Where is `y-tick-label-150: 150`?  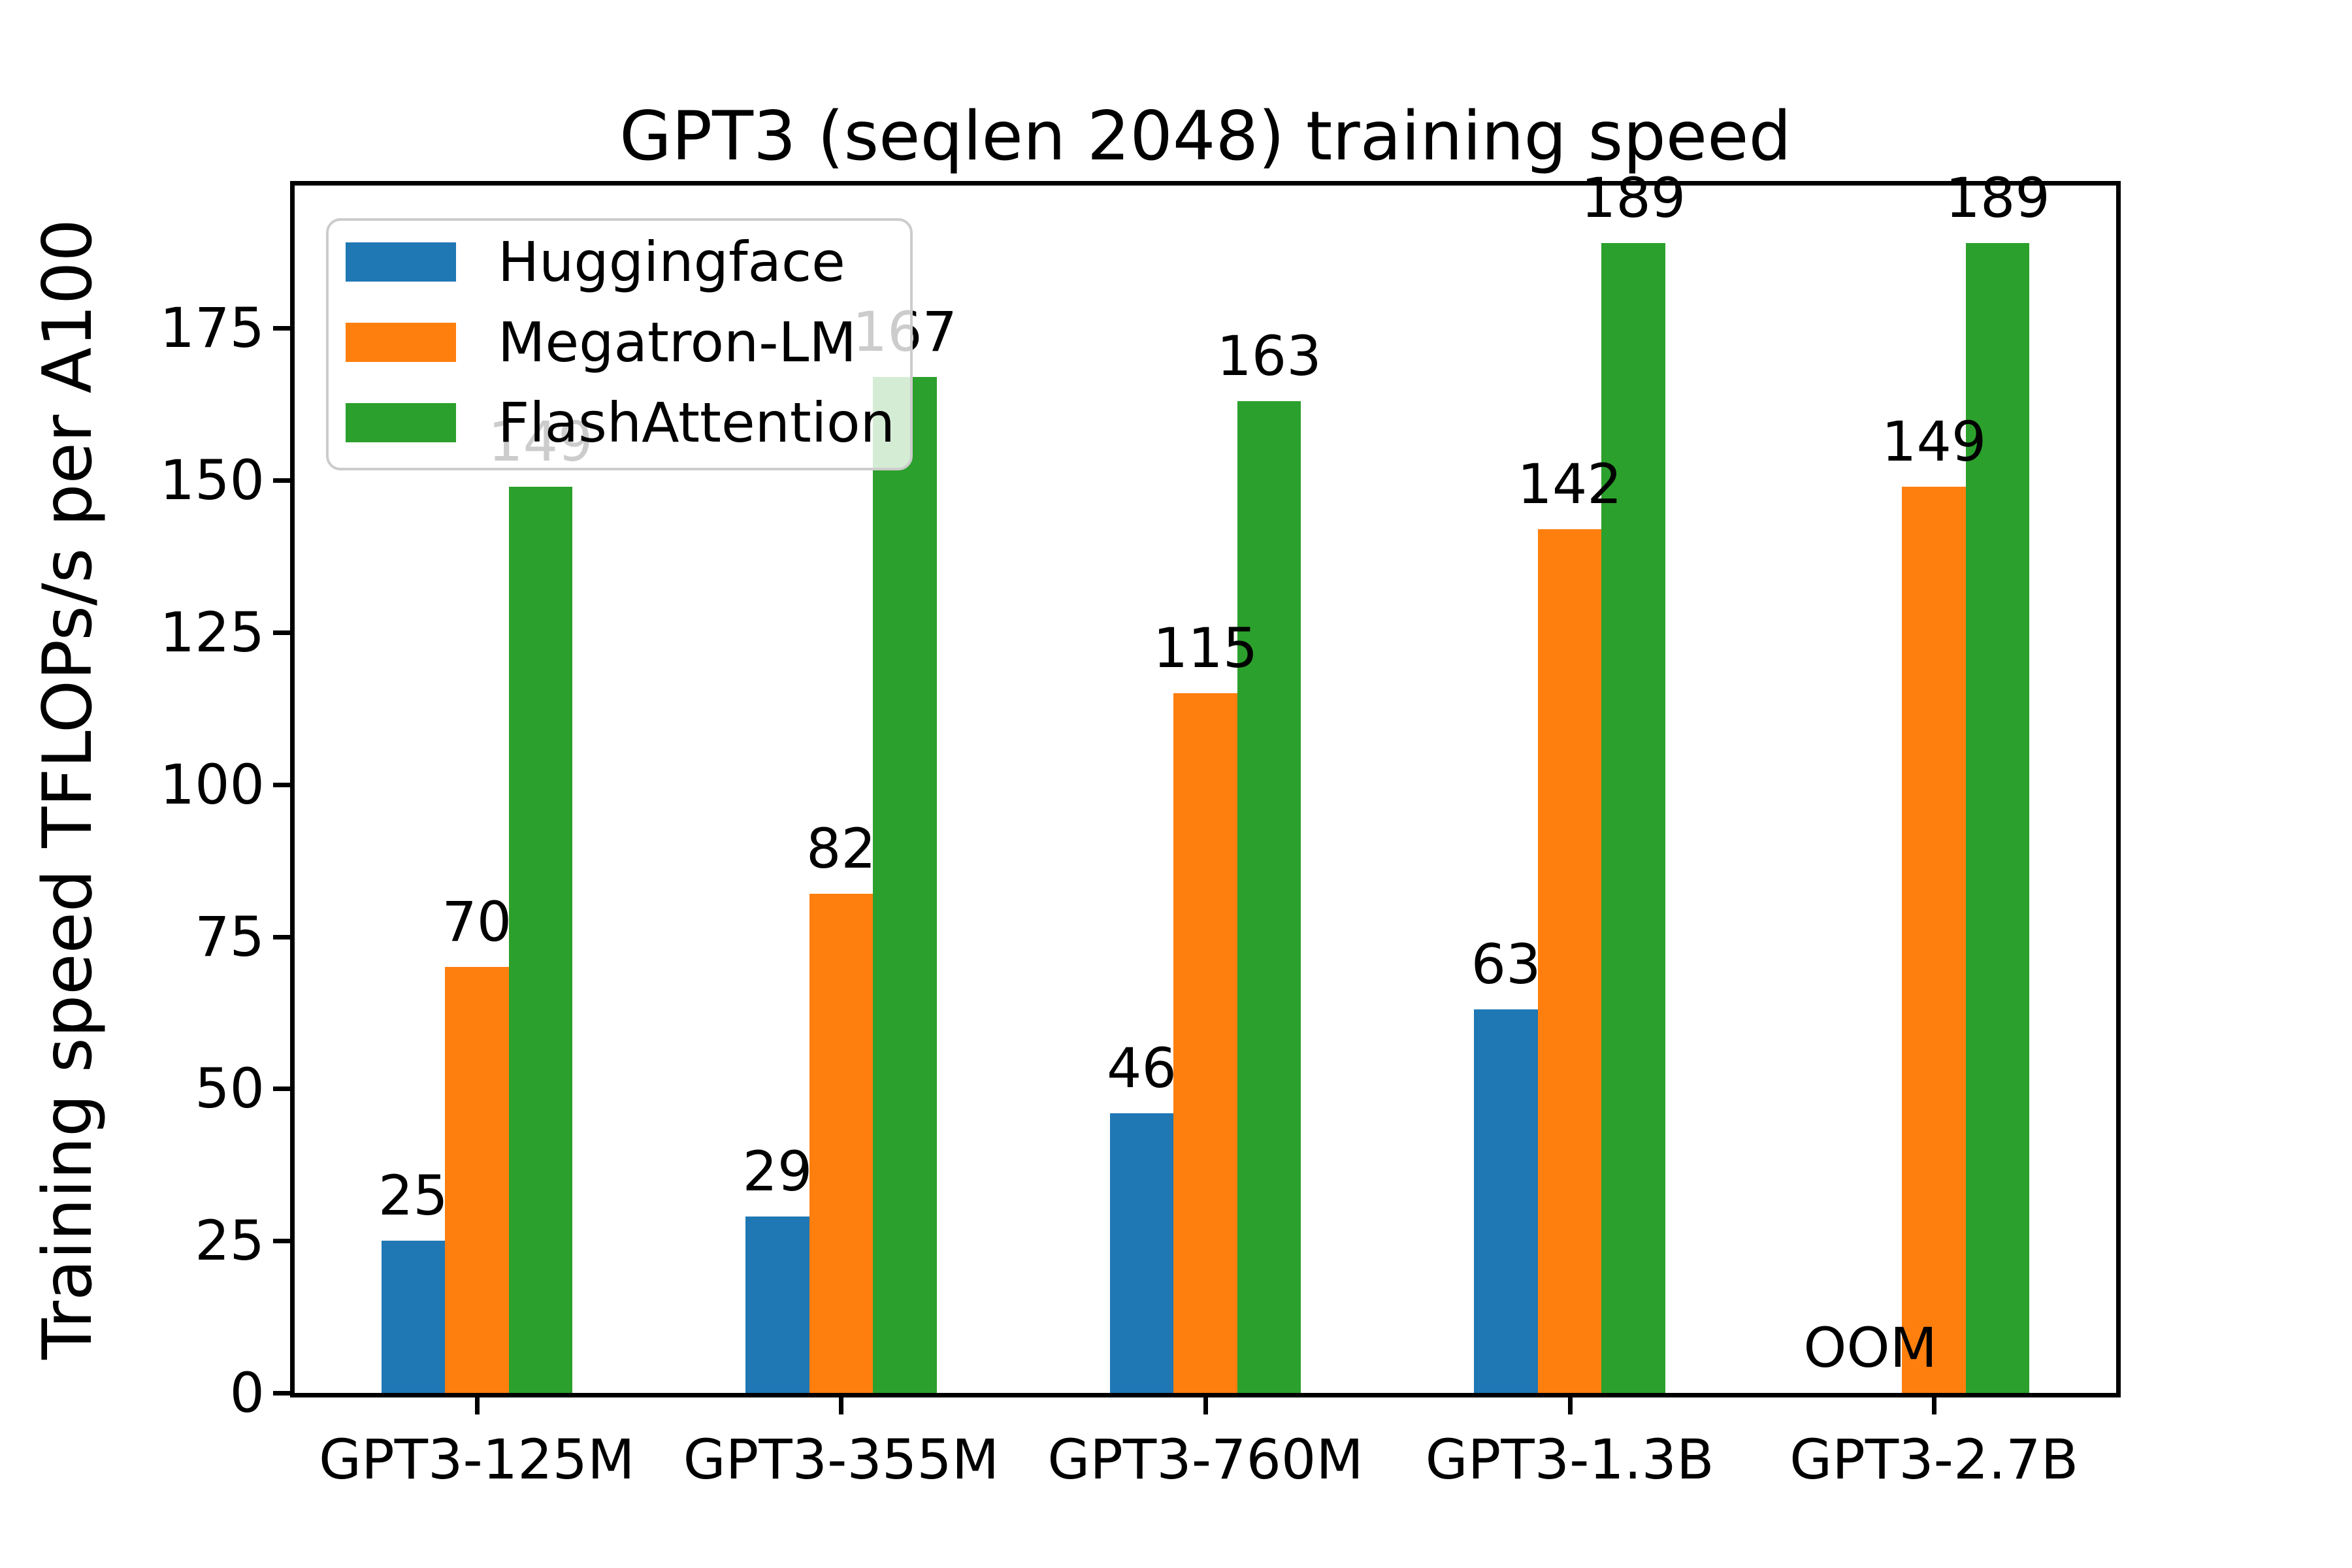 y-tick-label-150: 150 is located at coordinates (212, 480).